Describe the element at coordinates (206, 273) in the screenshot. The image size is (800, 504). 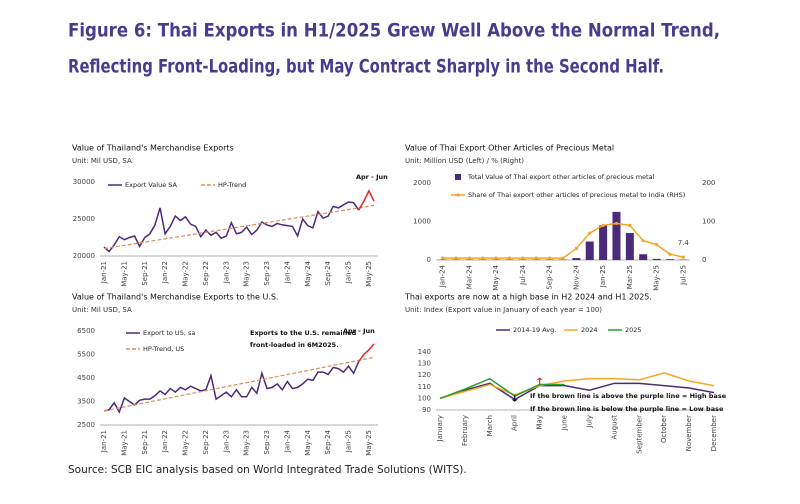
I see `x-tick-label: Sep-22` at that location.